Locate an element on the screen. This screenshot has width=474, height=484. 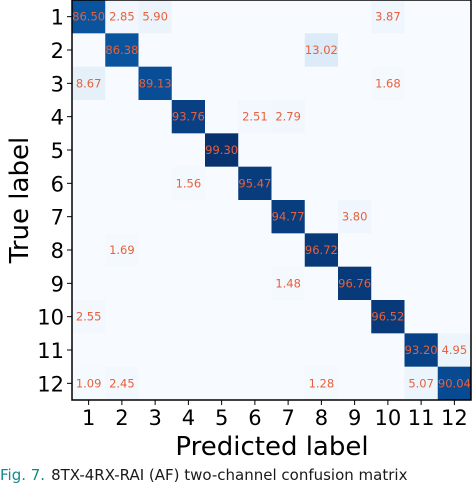
cell-value-label: 2.55 is located at coordinates (89, 317).